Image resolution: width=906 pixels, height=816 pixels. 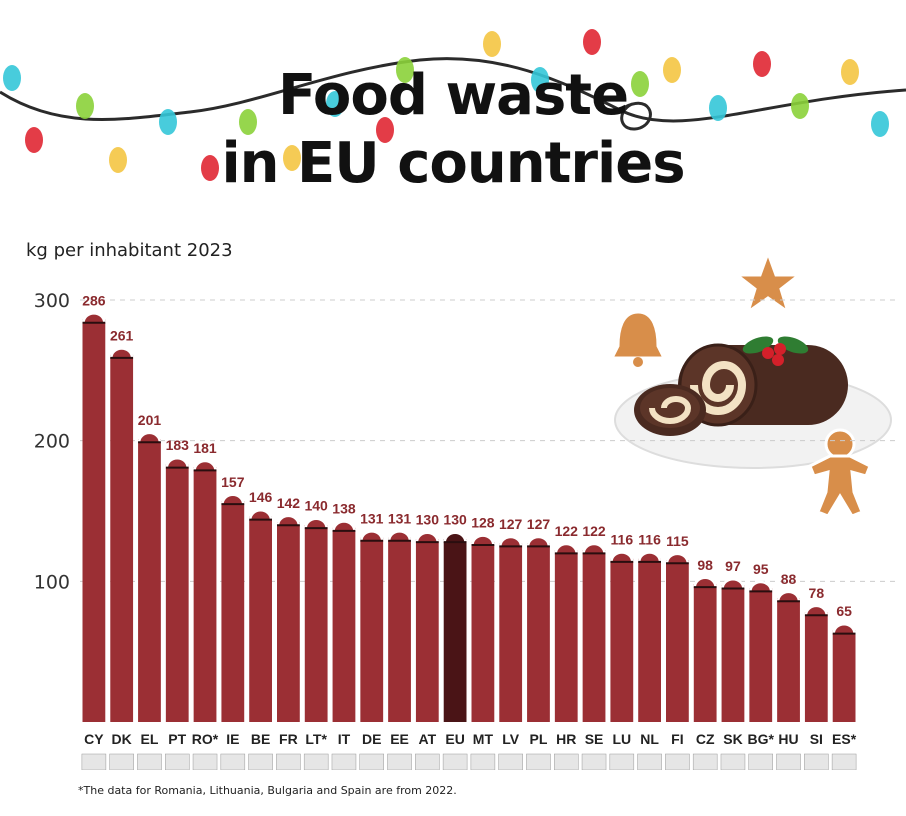 I want to click on x-tick-label: PL, so click(x=539, y=739).